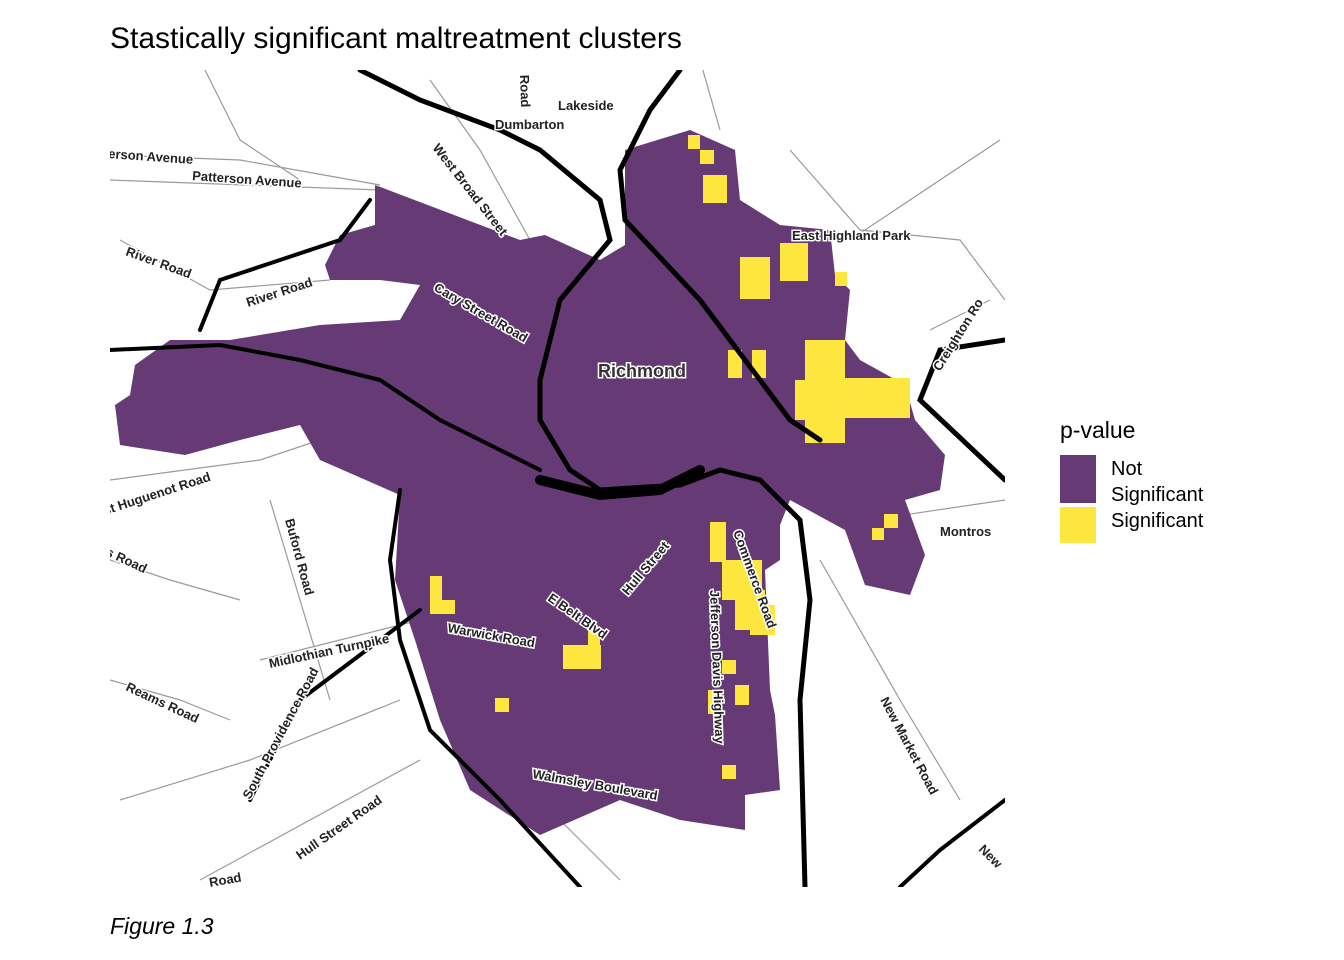 This screenshot has width=1344, height=960. Describe the element at coordinates (151, 156) in the screenshot. I see `place-label: erson Avenue` at that location.